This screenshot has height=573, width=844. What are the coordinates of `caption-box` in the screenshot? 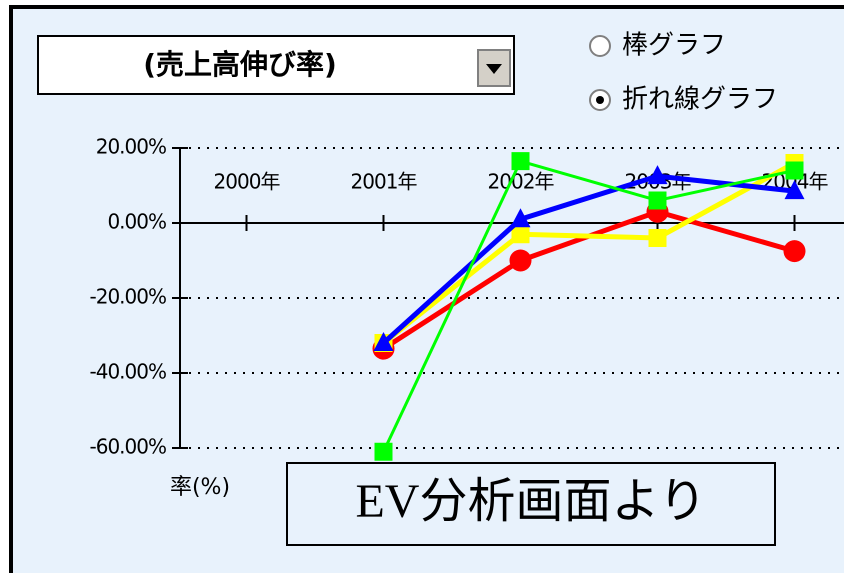 It's located at (531, 504).